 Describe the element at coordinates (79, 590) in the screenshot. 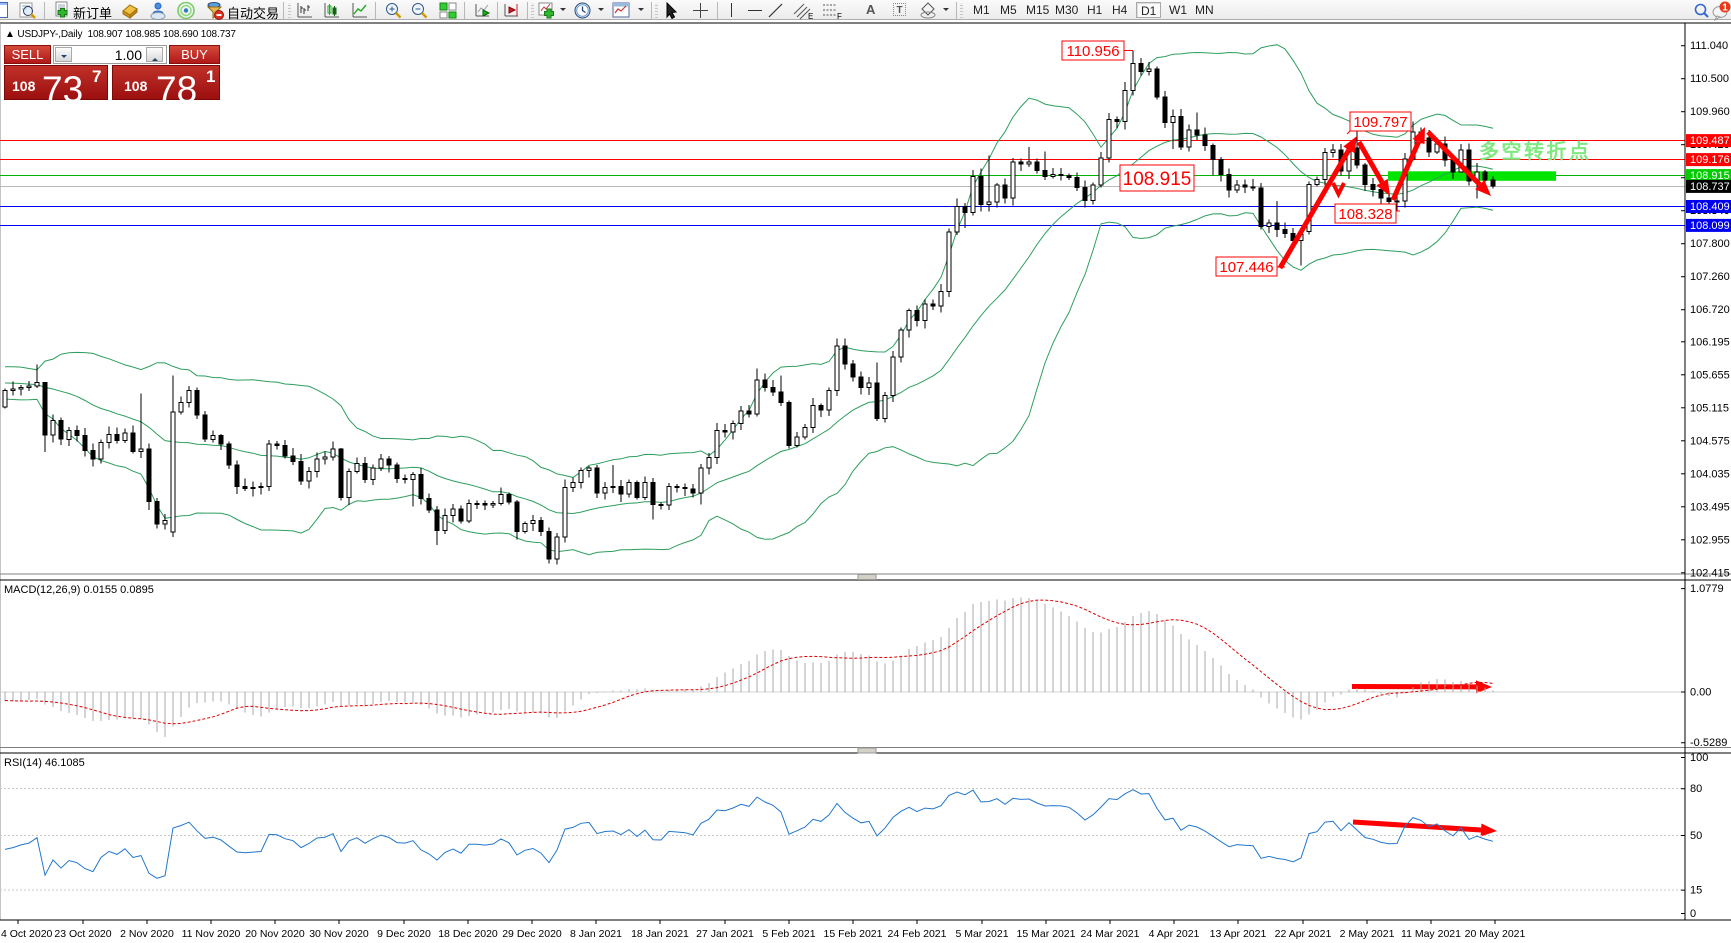

I see `svg-text: MACD(12,26,9) 0.0155 0.0895` at that location.